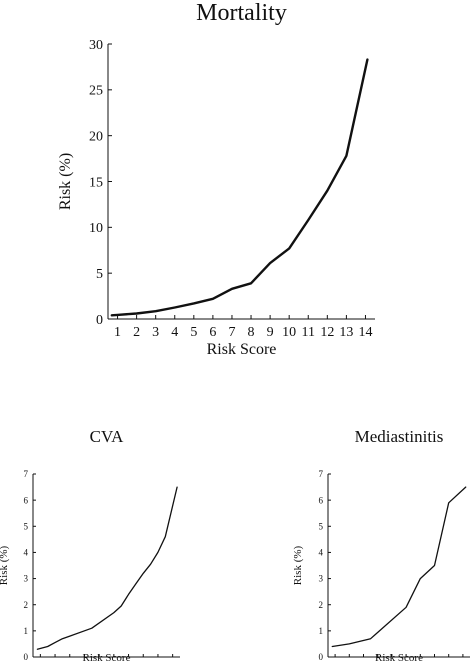 The image size is (474, 661). I want to click on mortality-y-axis-label: Risk (%), so click(65, 181).